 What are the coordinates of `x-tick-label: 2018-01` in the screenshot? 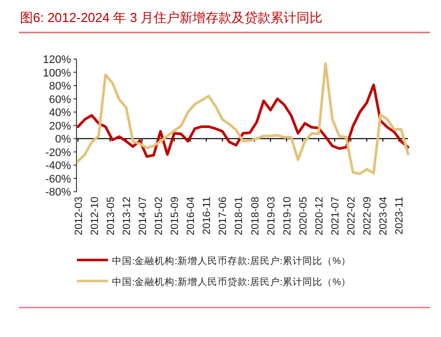 It's located at (239, 216).